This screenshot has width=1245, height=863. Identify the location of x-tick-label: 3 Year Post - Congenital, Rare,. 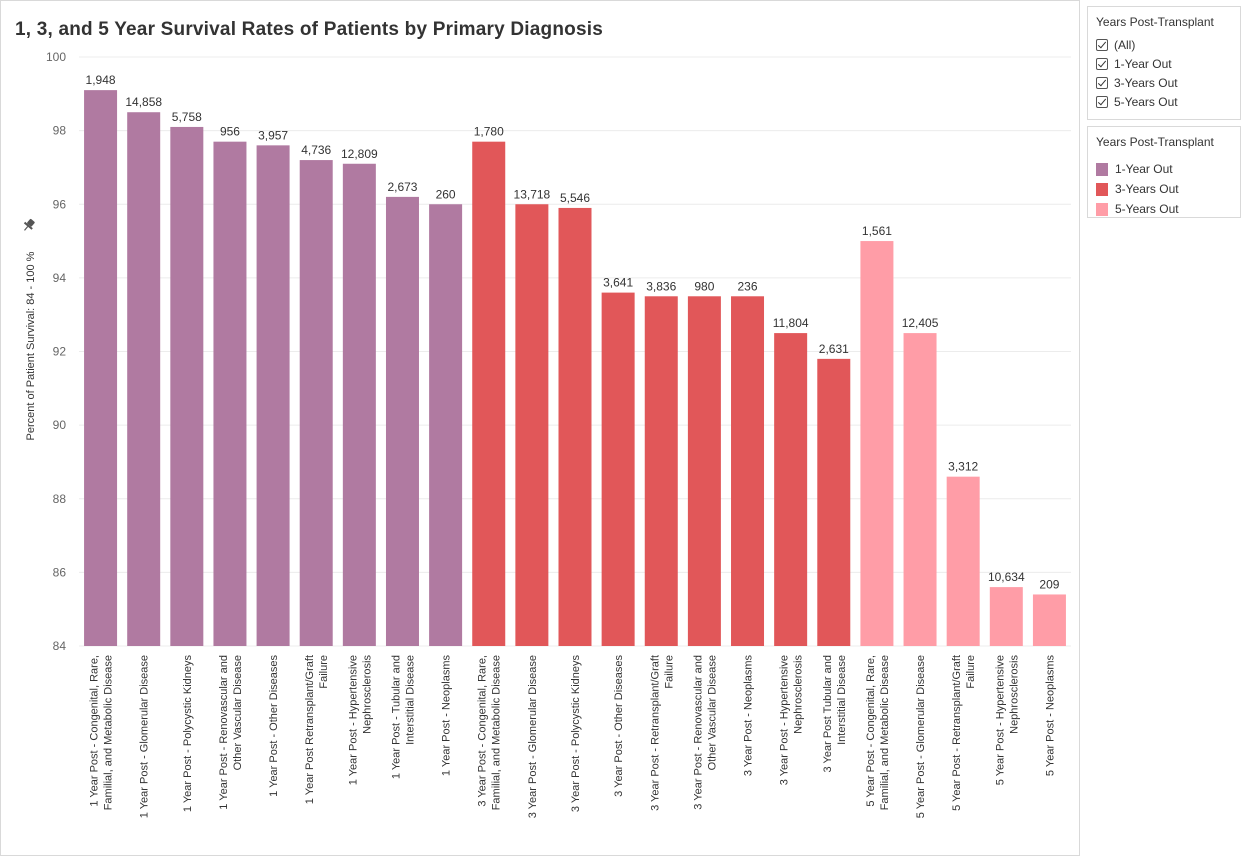
(483, 731).